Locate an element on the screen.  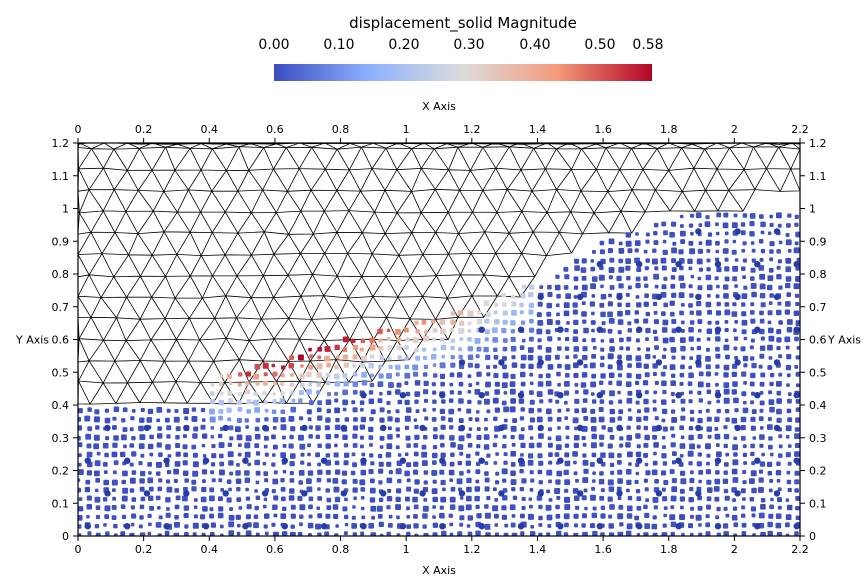
y-tick-label: 0.4 is located at coordinates (818, 405).